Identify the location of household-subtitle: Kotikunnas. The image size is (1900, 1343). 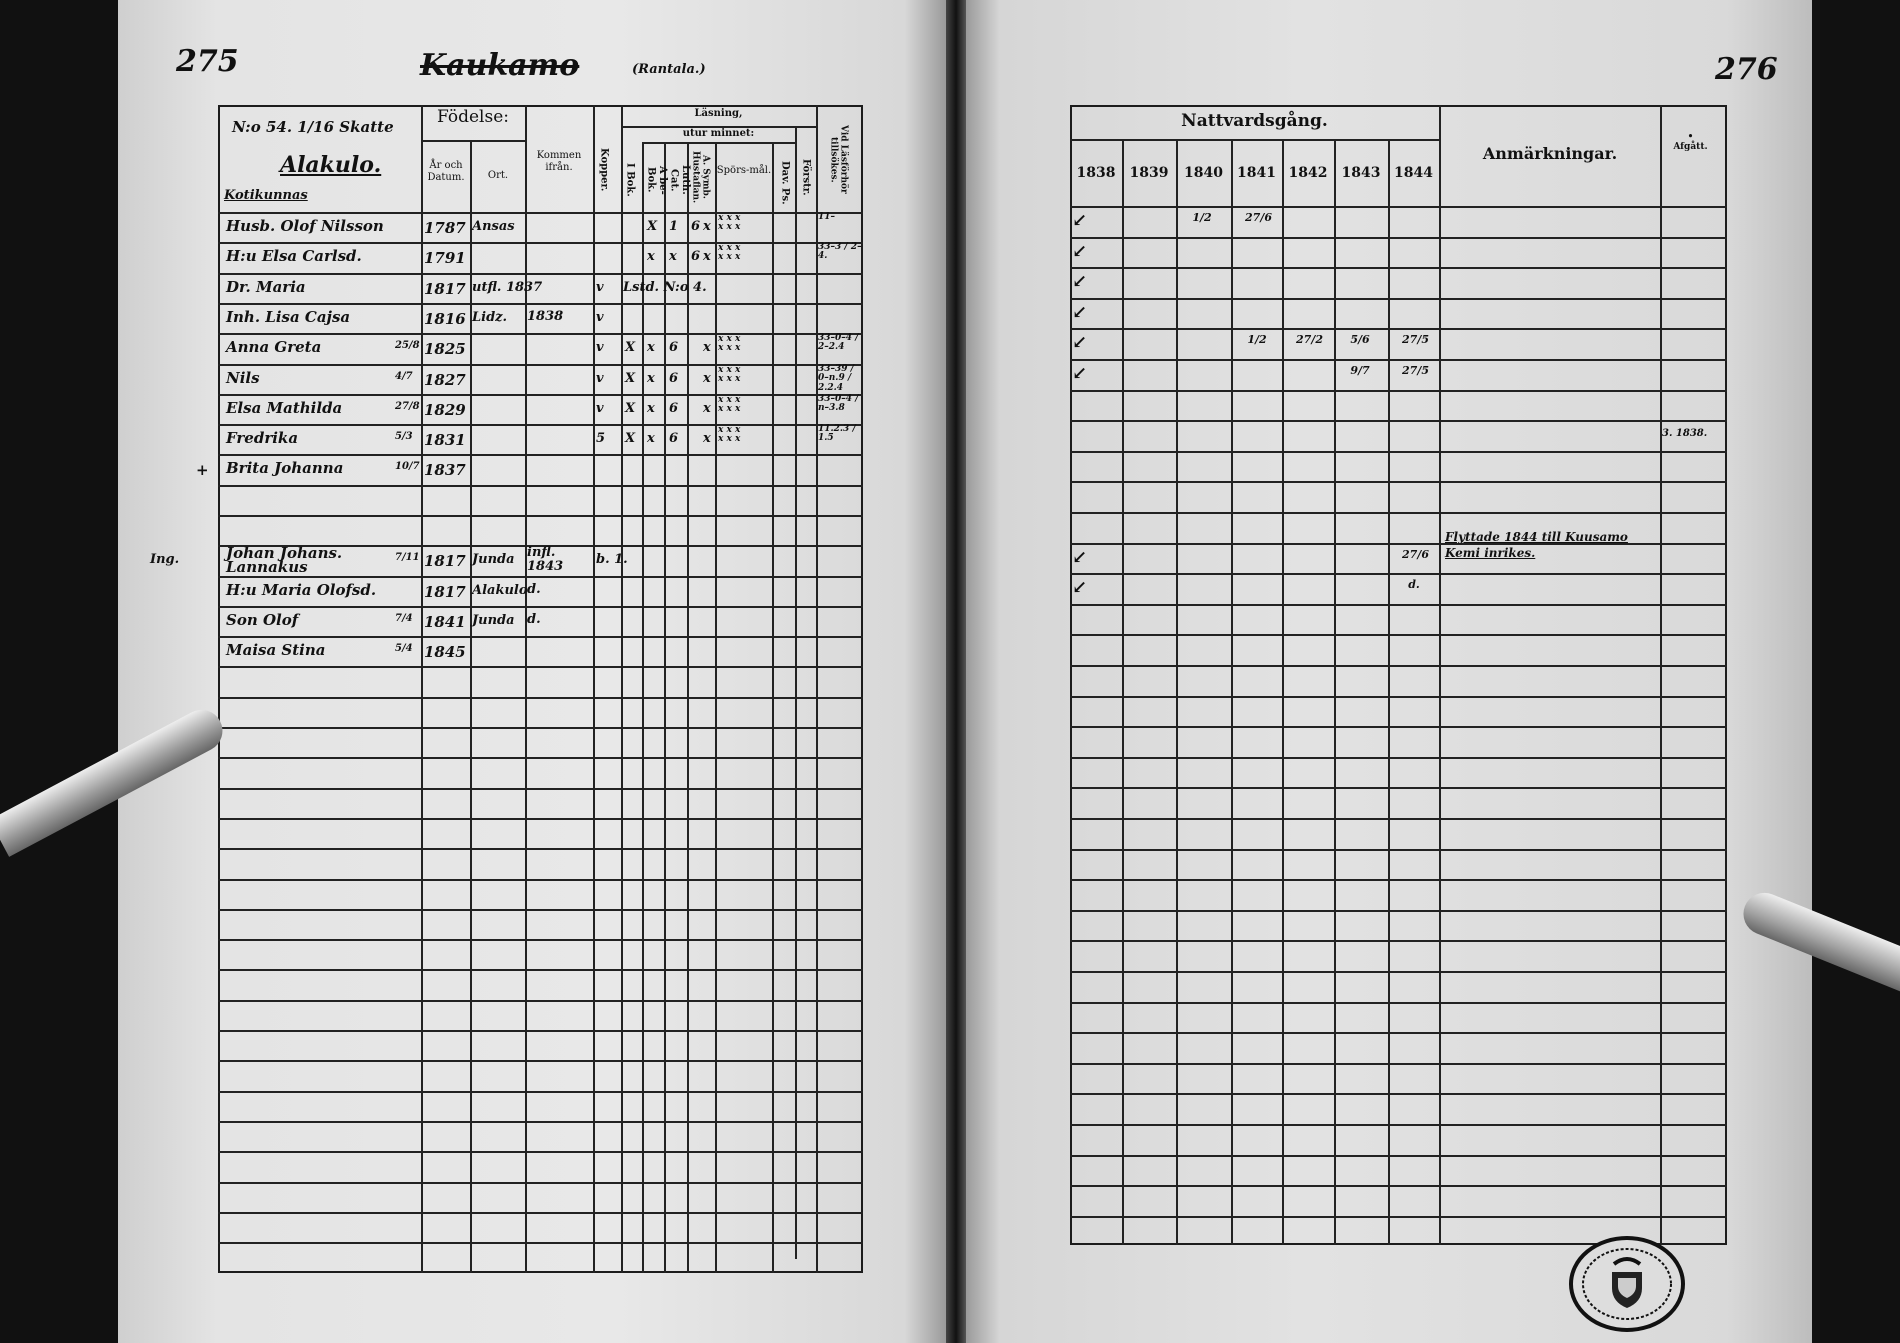
(266, 195).